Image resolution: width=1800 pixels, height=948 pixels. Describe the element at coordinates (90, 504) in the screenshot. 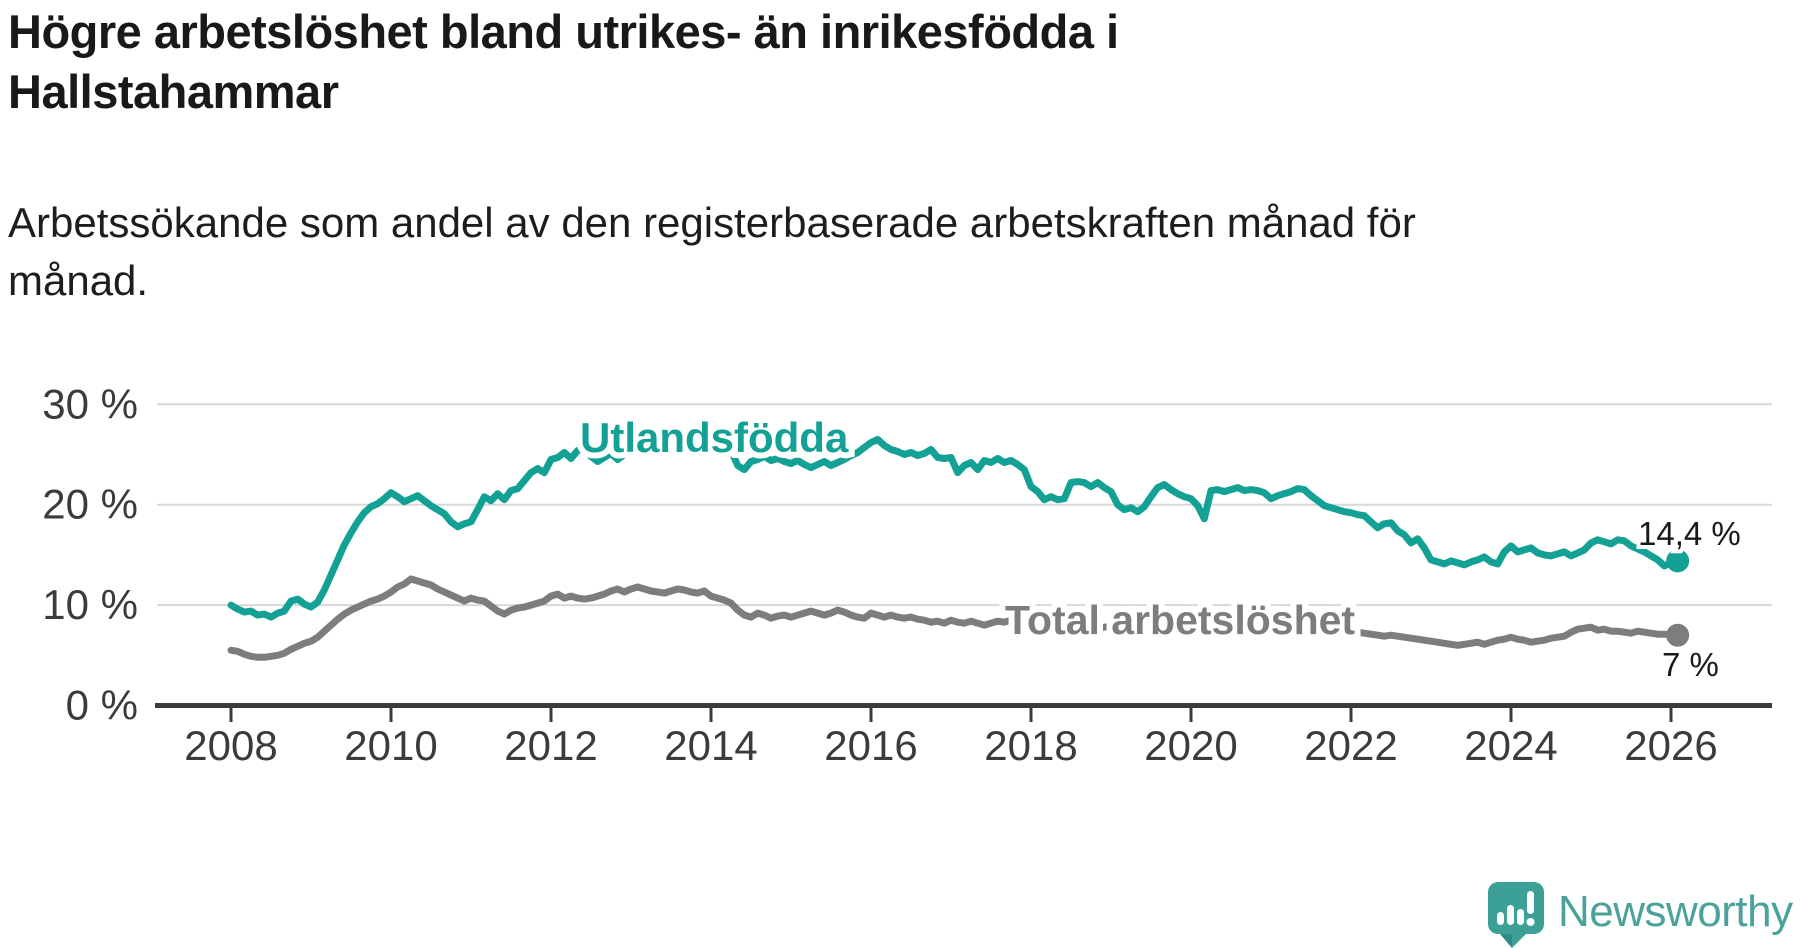

I see `y-axis-tick-label: 20 %` at that location.